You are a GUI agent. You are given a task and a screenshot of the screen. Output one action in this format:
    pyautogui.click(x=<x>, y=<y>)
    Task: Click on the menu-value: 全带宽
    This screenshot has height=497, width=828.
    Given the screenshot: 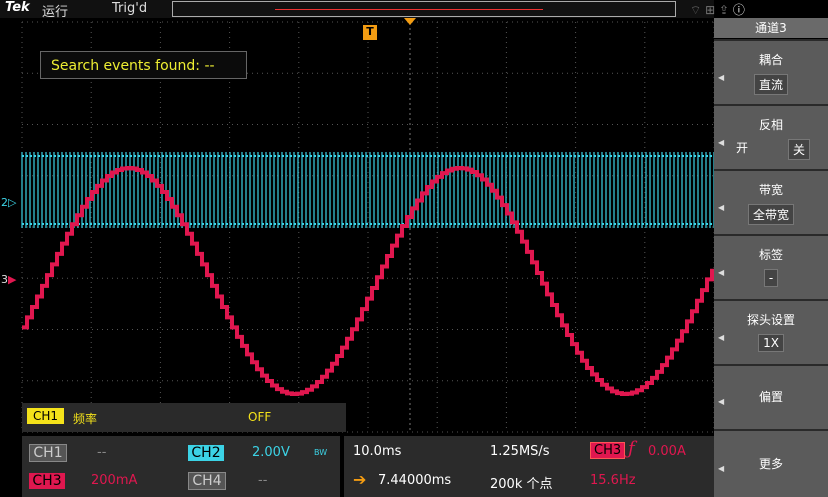 What is the action you would take?
    pyautogui.click(x=770, y=214)
    